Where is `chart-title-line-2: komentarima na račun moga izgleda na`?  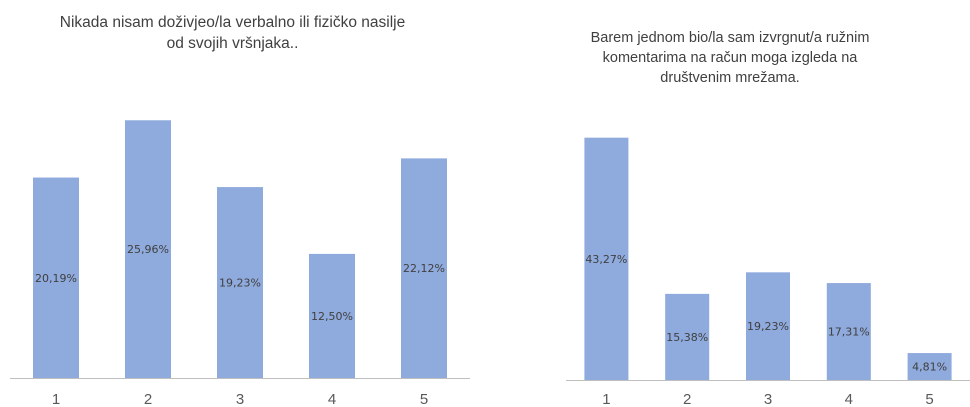 chart-title-line-2: komentarima na račun moga izgleda na is located at coordinates (730, 58).